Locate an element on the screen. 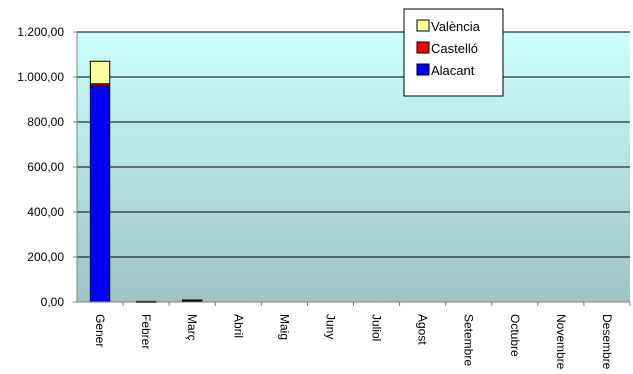  x-tick-label: Juliol is located at coordinates (377, 327).